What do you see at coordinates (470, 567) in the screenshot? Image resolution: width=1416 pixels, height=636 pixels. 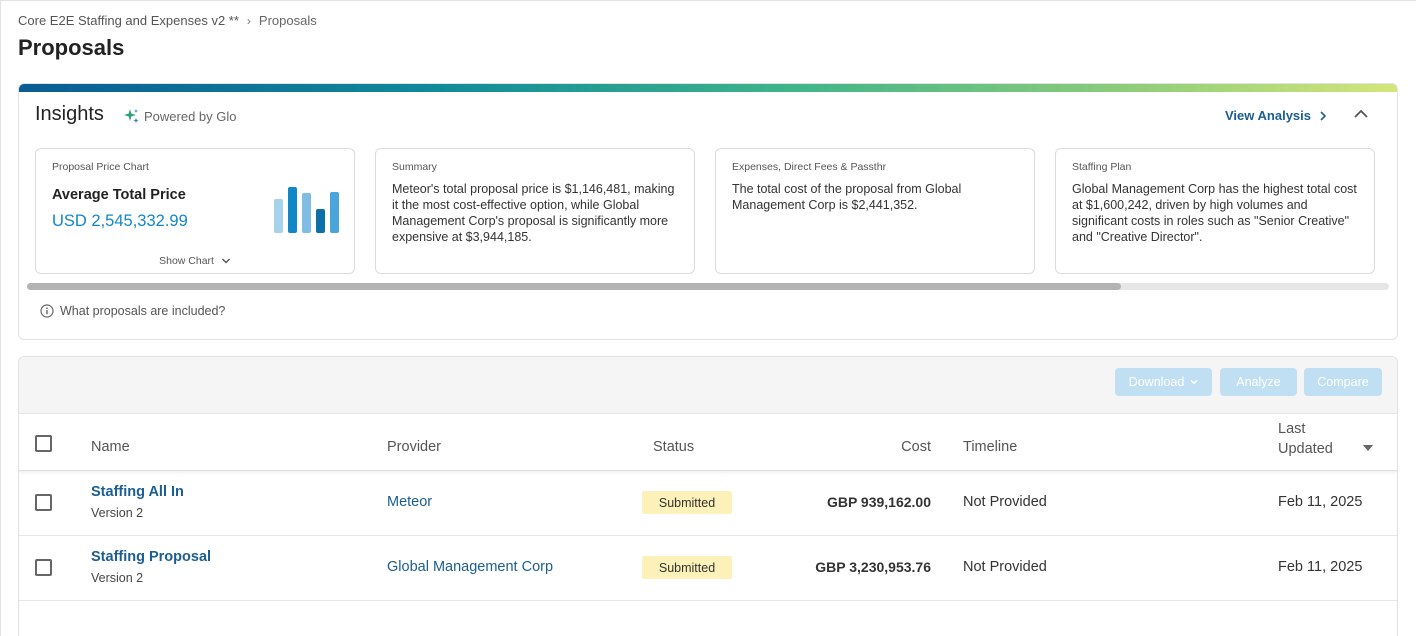 I see `provider-link: Global Management Corp` at bounding box center [470, 567].